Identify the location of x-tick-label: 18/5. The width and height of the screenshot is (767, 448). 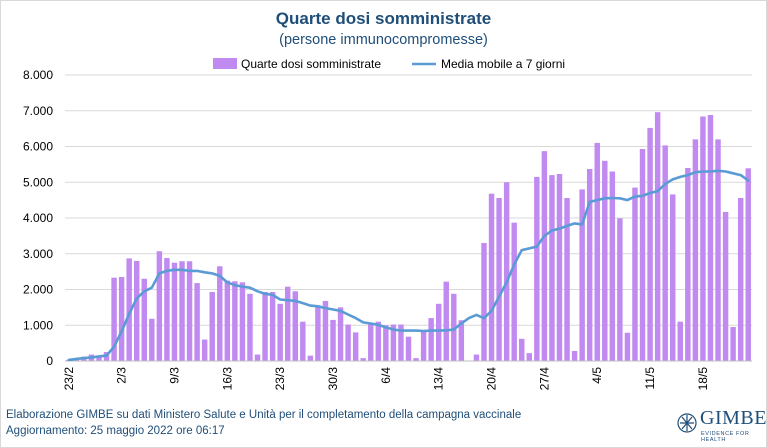
(703, 379).